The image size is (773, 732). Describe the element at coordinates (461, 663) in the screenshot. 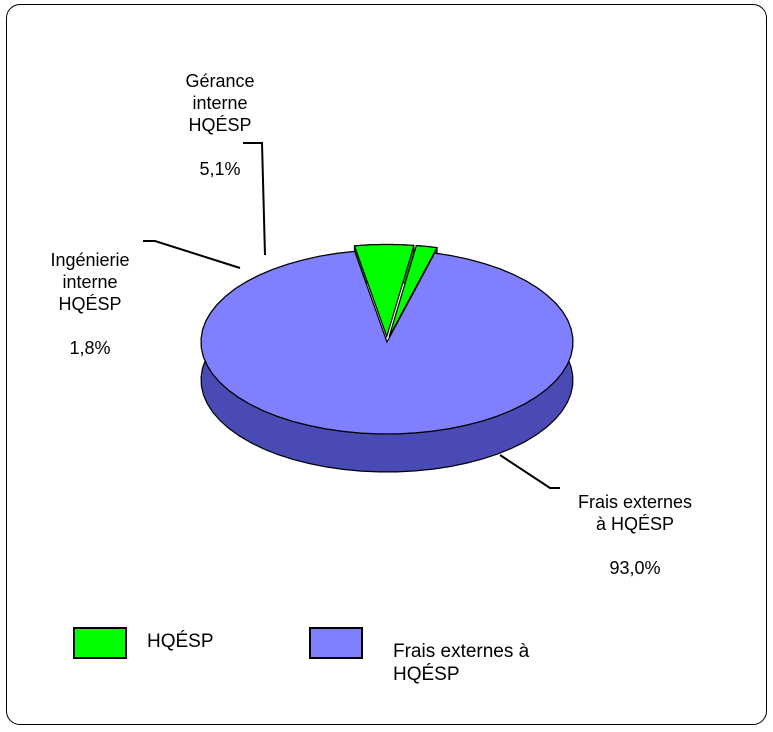

I see `legend-label-frais: Frais externes à HQÉSP` at that location.